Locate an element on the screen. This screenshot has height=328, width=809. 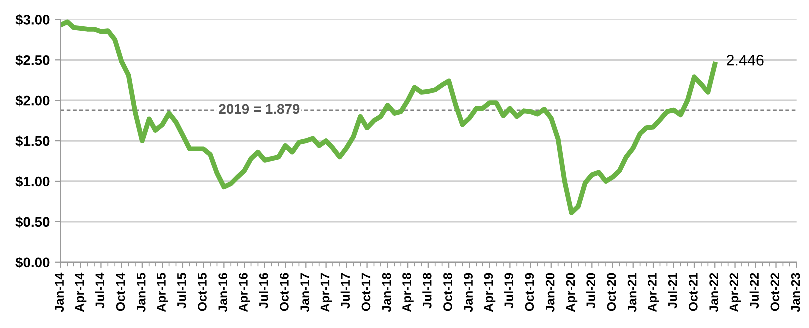
x-tick-label: Oct-21 is located at coordinates (693, 292).